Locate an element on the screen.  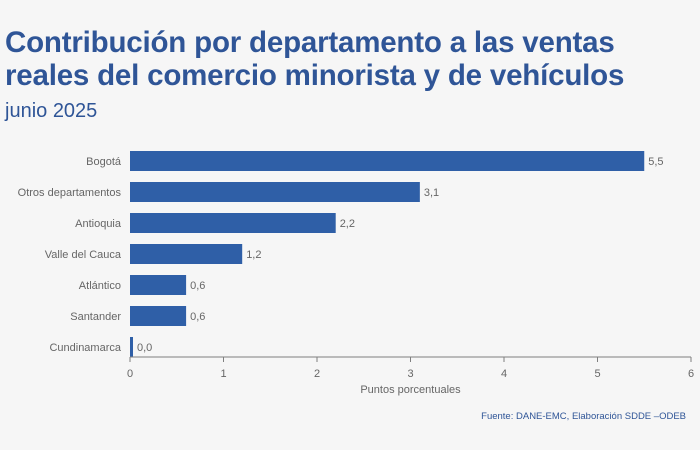
category-label: Cundinamarca is located at coordinates (85, 348).